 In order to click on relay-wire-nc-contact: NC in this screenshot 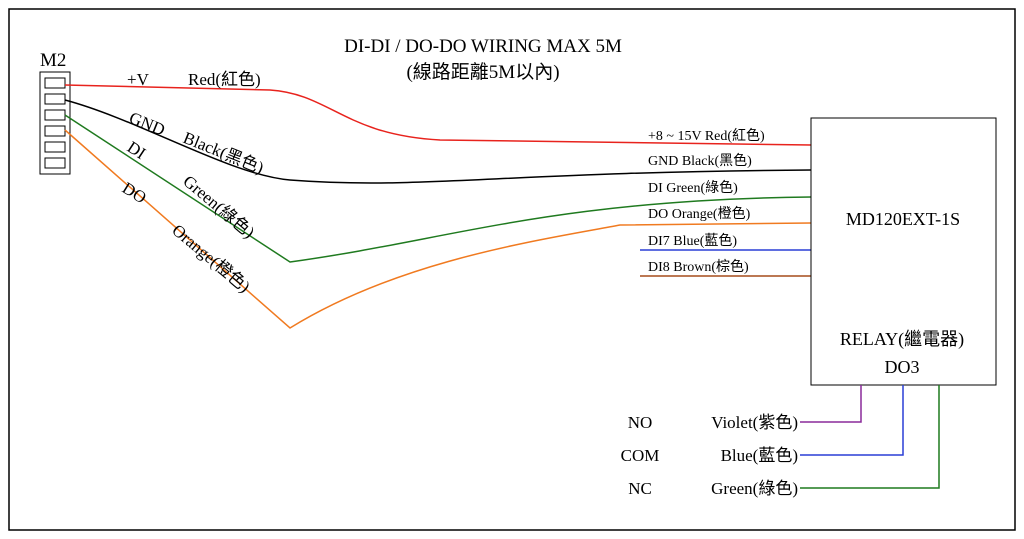, I will do `click(640, 488)`.